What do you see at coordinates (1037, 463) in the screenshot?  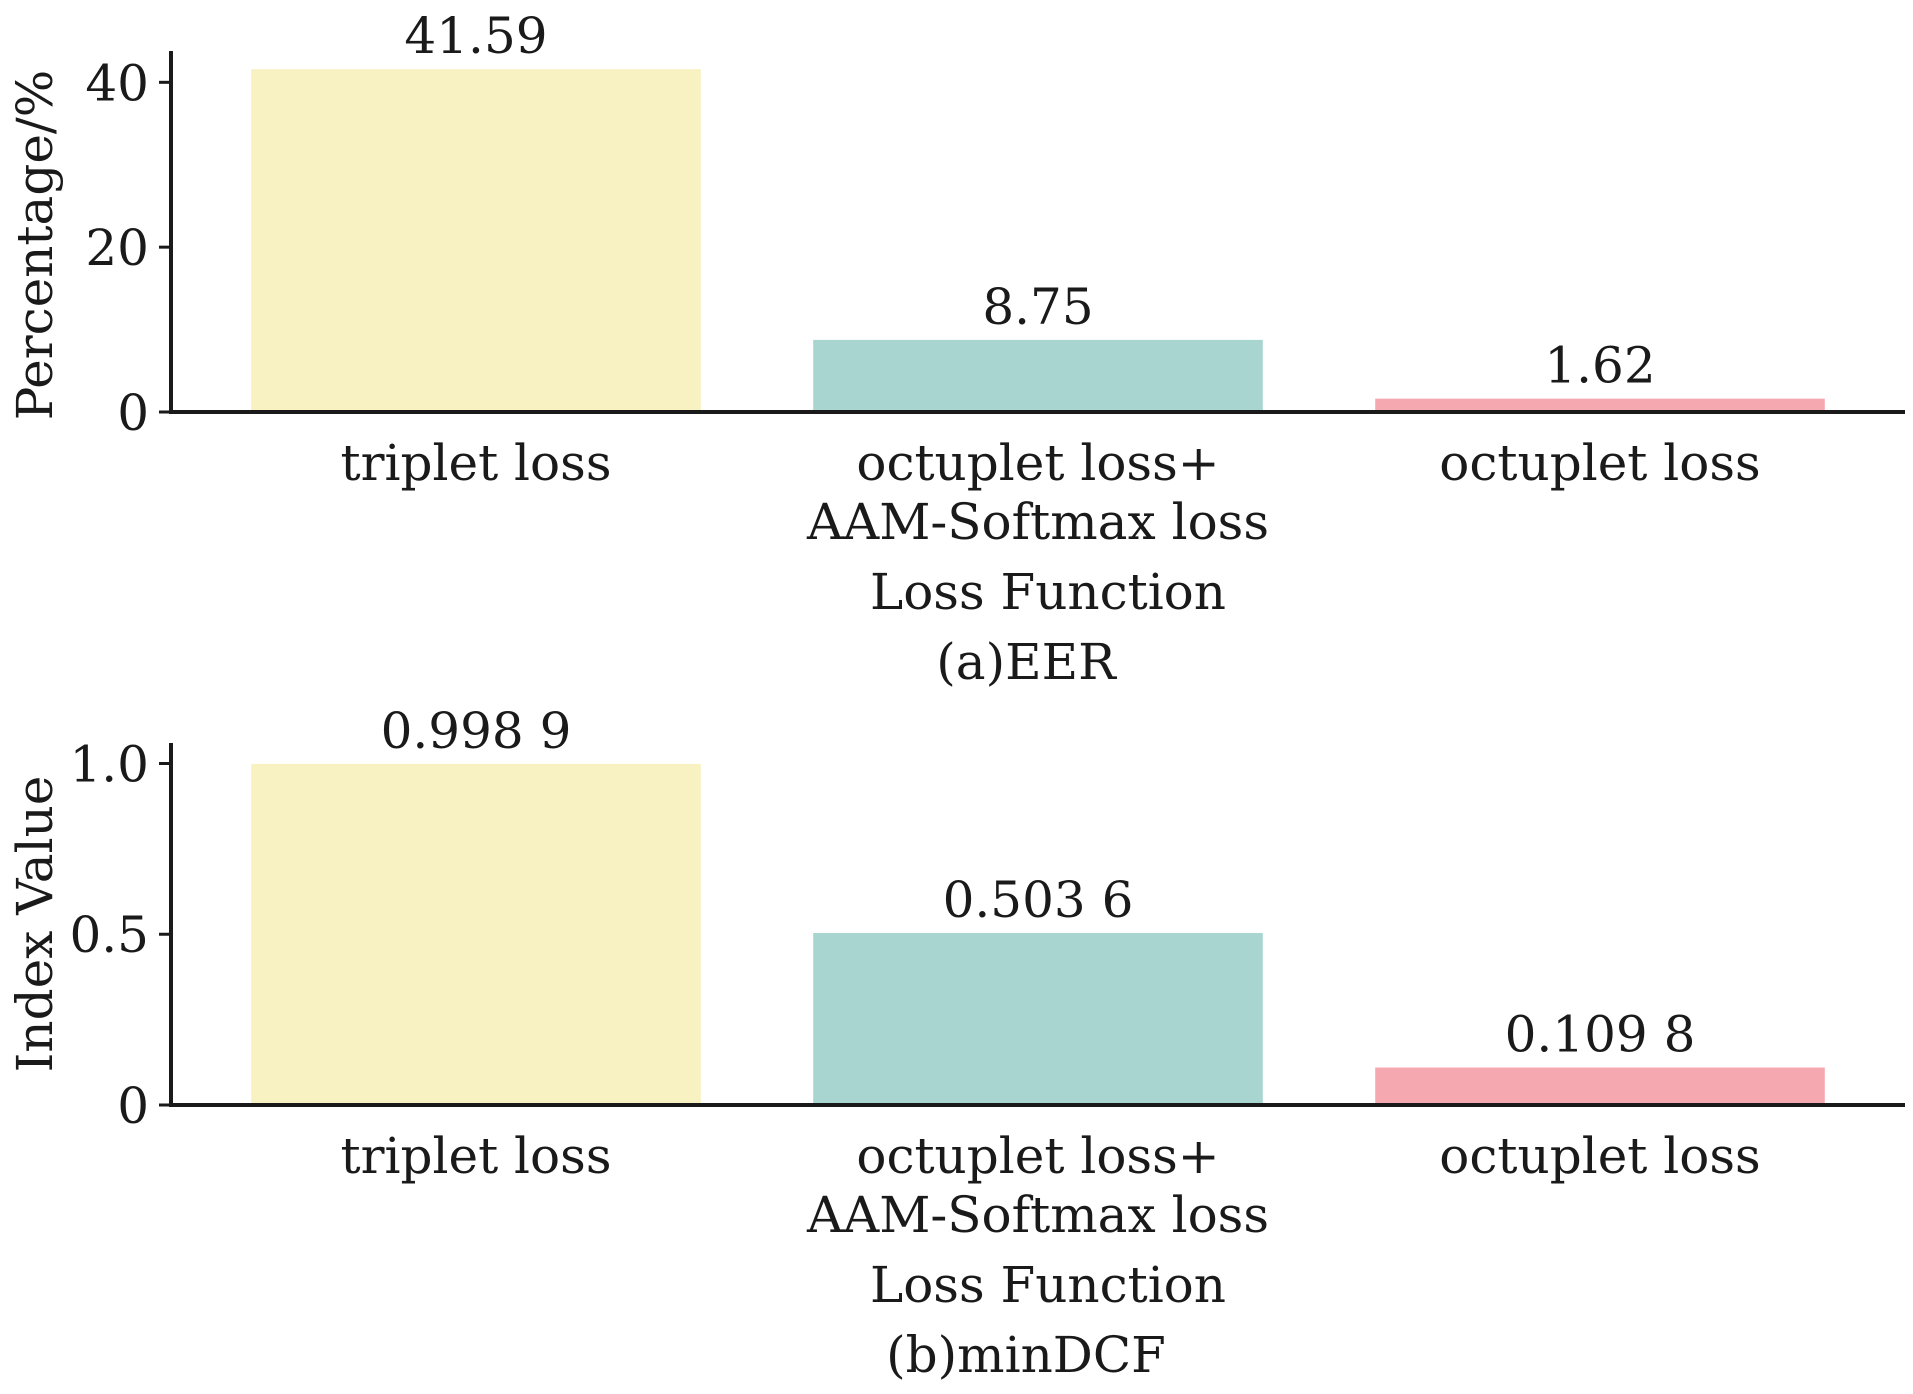 I see `a-eer-category-label-octuplet-loss-aam-softmax-loss-line-1: octuplet loss+` at bounding box center [1037, 463].